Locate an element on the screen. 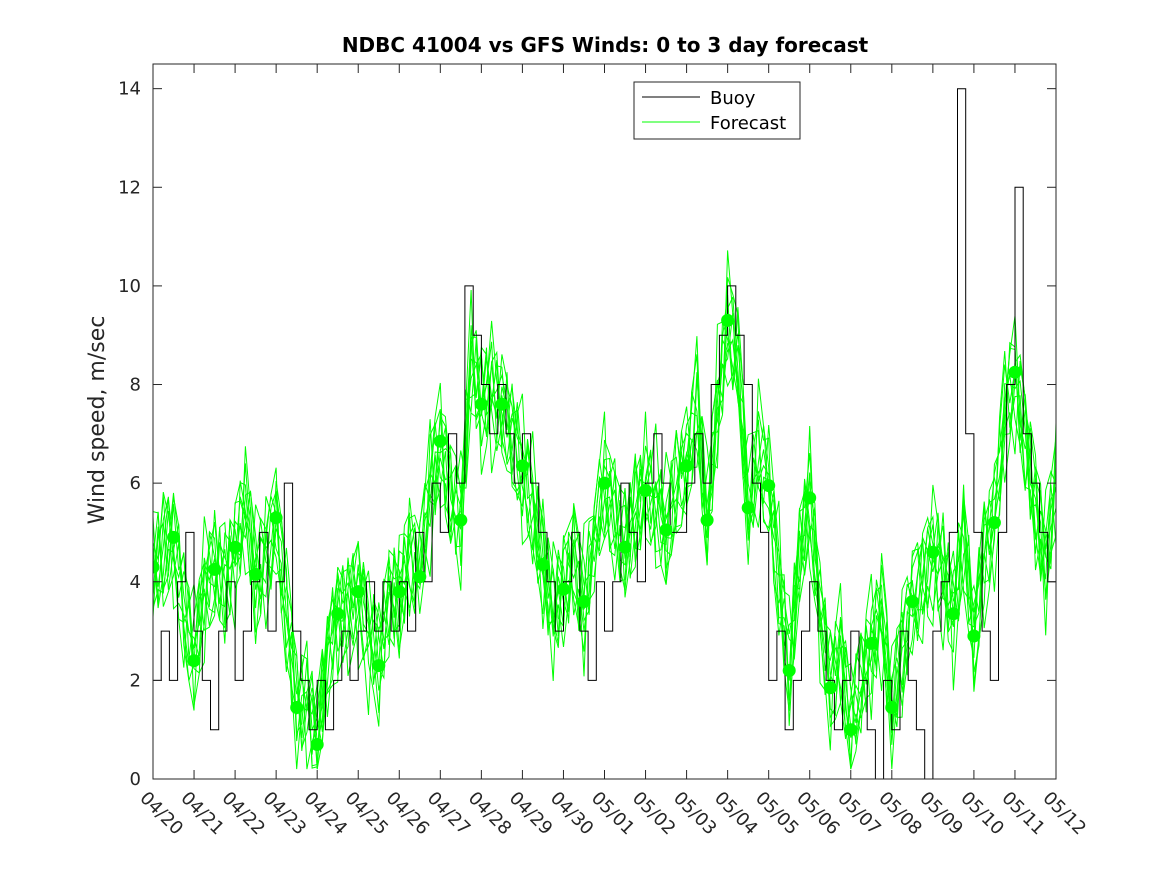 This screenshot has height=875, width=1167. y-tick-label: 0 is located at coordinates (135, 779).